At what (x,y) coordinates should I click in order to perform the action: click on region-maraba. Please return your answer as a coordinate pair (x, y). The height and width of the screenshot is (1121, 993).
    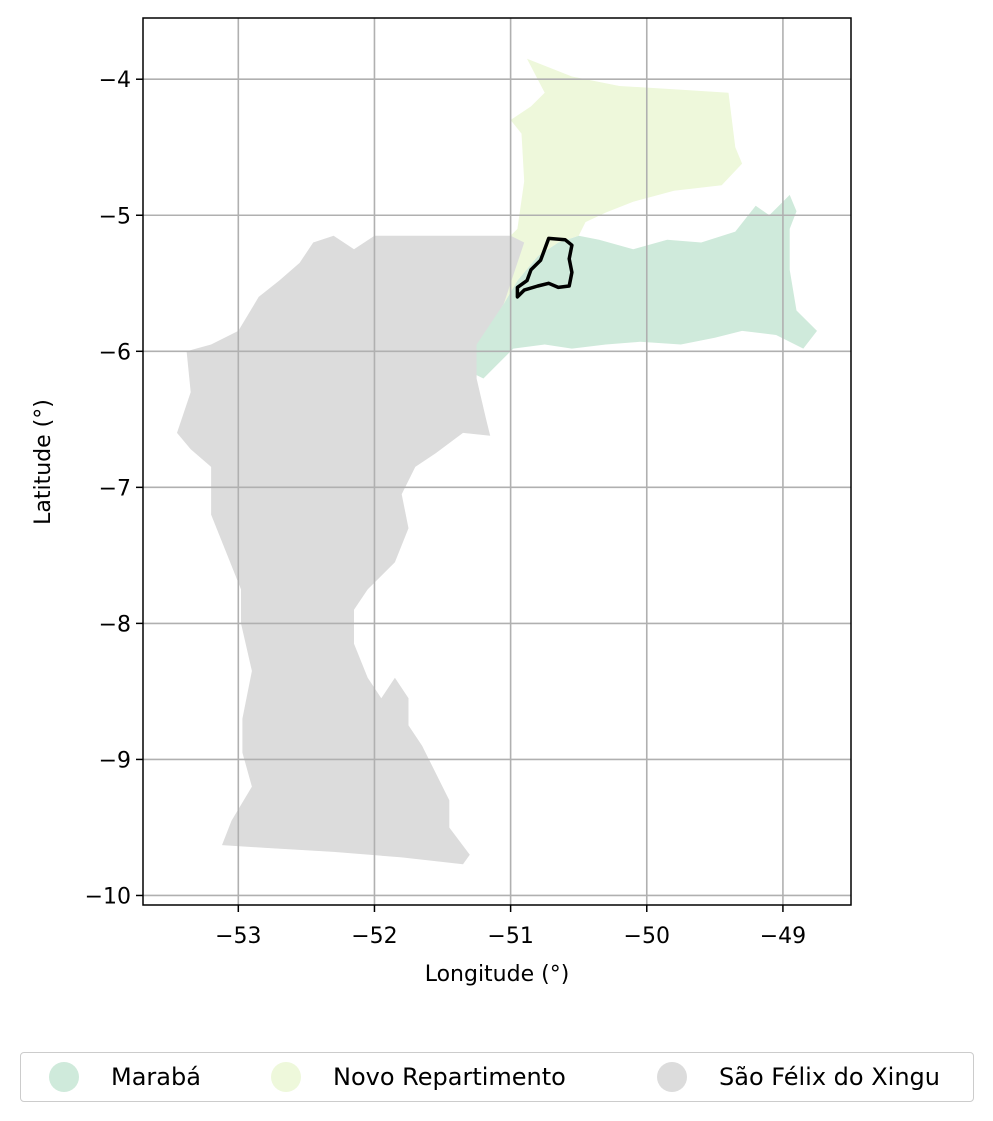
    Looking at the image, I should click on (636, 286).